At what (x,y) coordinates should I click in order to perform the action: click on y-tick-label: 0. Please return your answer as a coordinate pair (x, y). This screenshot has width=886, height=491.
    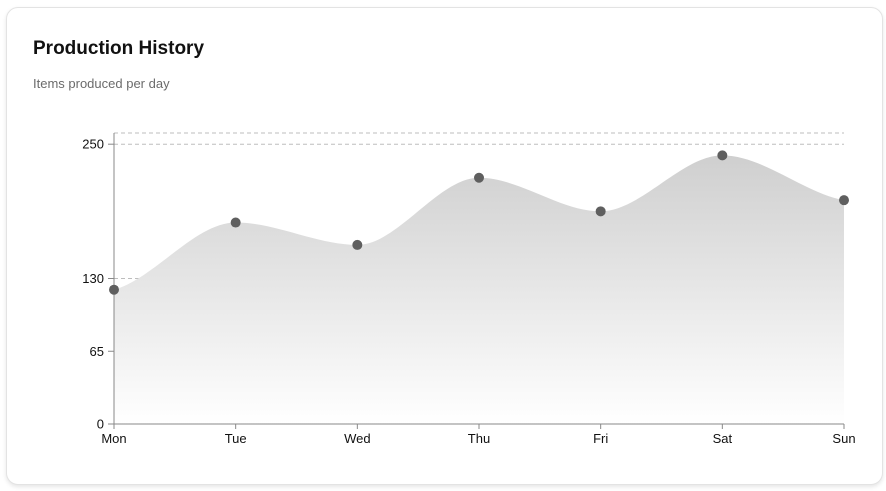
    Looking at the image, I should click on (100, 424).